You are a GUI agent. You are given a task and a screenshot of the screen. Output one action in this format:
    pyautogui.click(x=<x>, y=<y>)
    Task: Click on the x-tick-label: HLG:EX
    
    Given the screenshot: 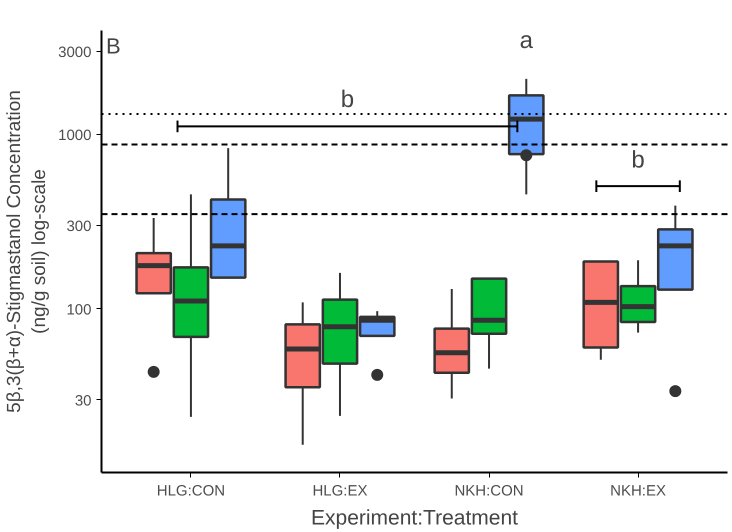 What is the action you would take?
    pyautogui.click(x=340, y=491)
    